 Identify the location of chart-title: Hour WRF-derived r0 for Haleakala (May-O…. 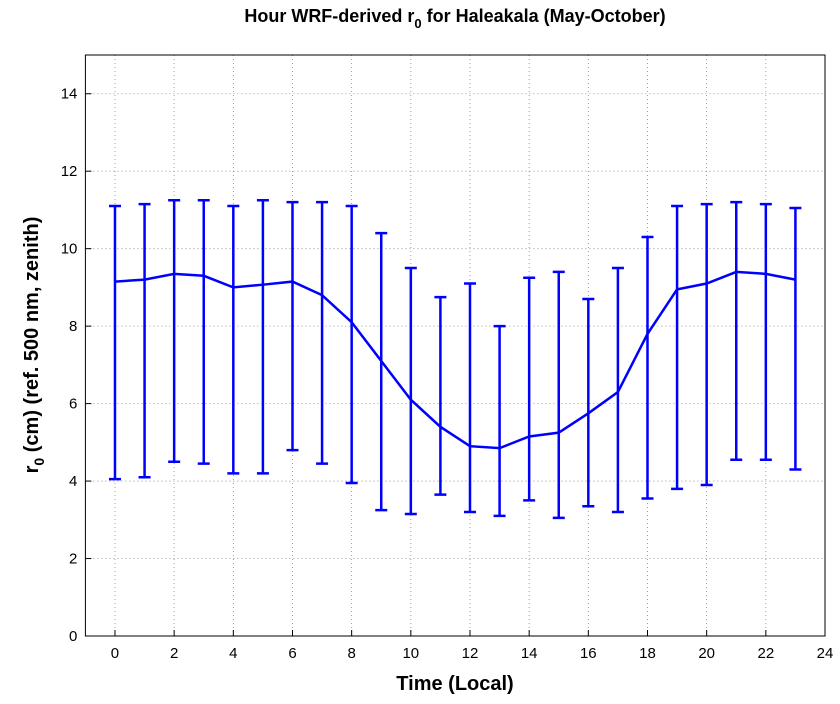
(454, 18).